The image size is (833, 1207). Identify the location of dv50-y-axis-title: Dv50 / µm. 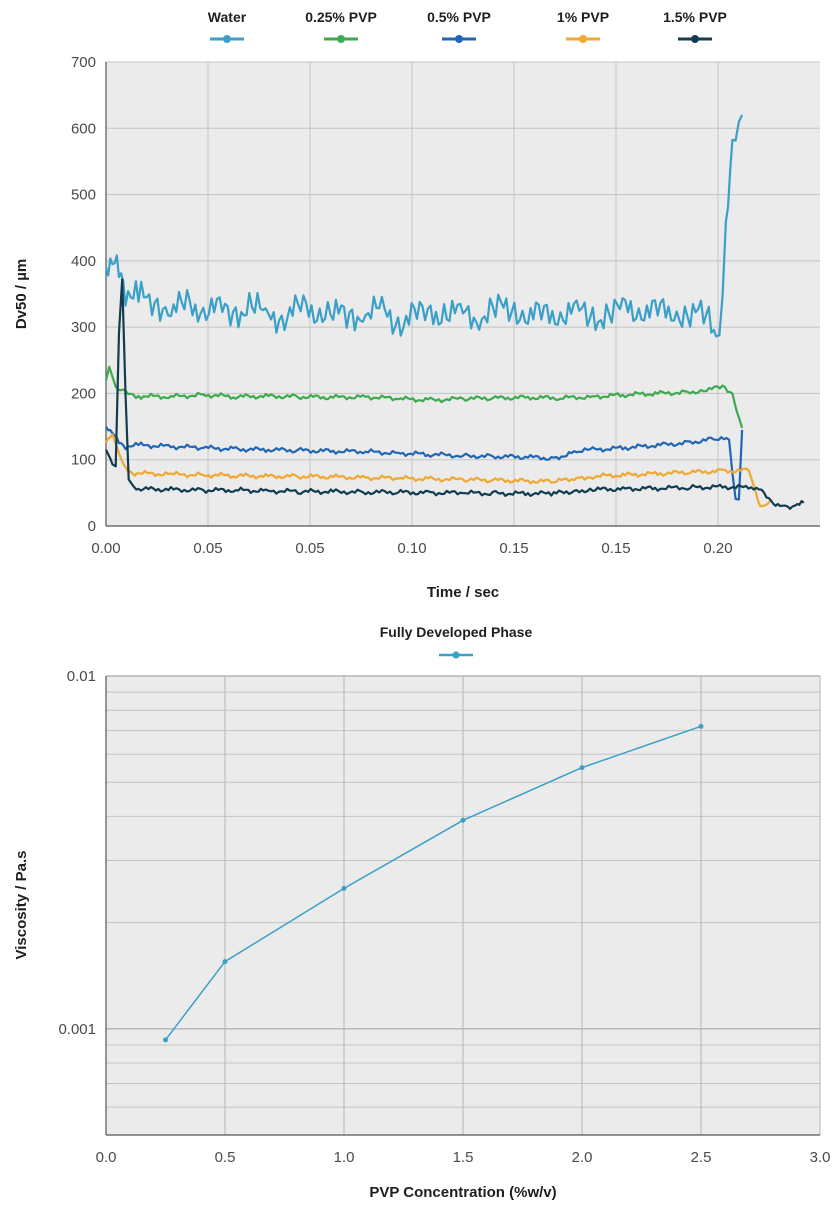
(21, 294).